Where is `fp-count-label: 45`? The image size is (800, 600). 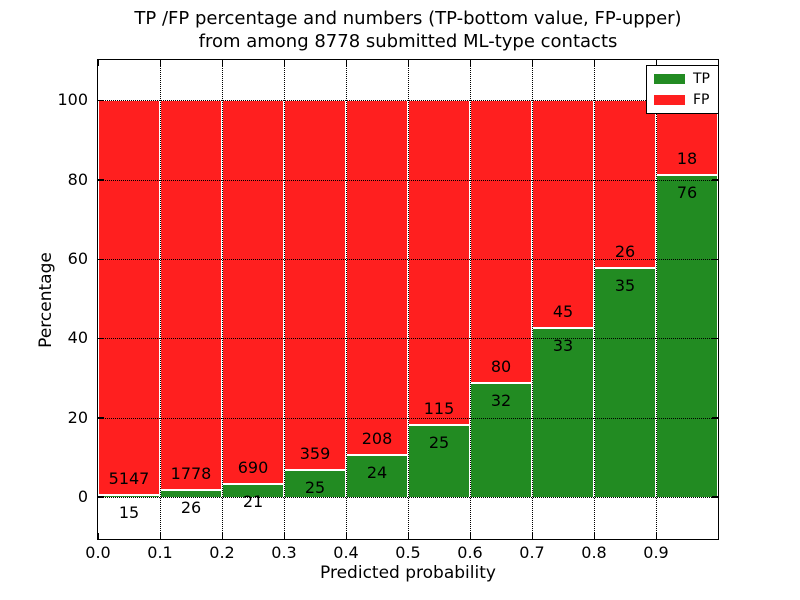 fp-count-label: 45 is located at coordinates (563, 312).